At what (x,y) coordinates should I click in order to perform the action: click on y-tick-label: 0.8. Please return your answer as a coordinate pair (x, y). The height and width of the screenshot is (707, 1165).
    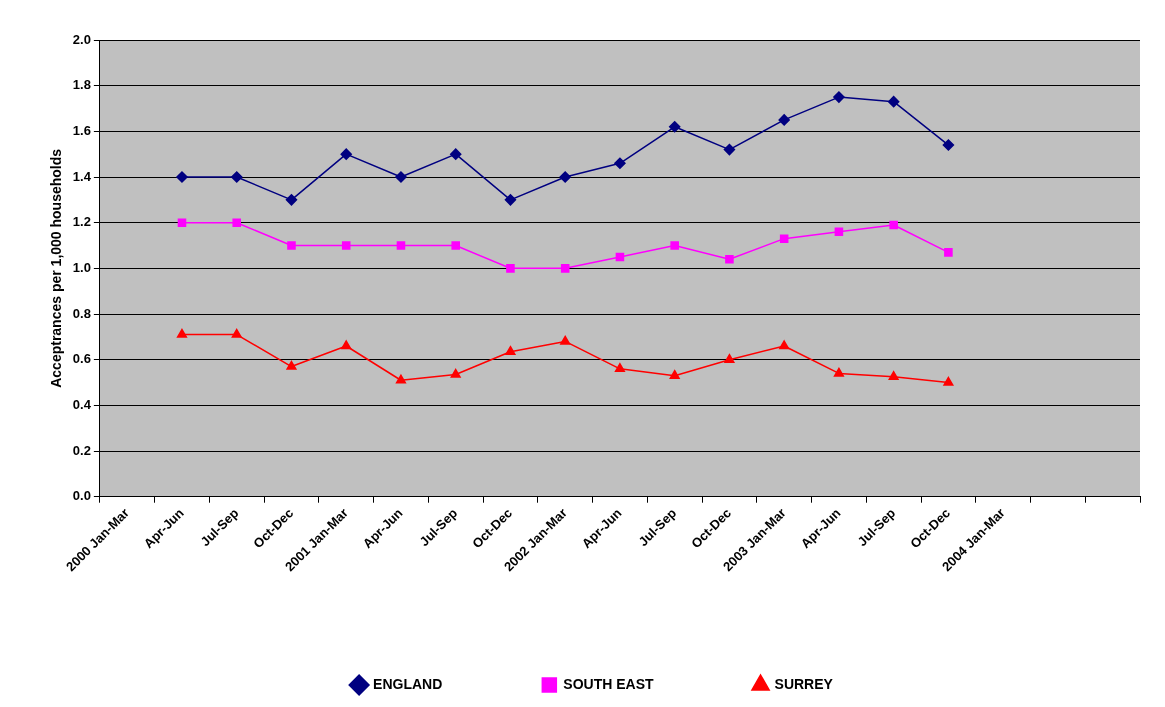
    Looking at the image, I should click on (81, 313).